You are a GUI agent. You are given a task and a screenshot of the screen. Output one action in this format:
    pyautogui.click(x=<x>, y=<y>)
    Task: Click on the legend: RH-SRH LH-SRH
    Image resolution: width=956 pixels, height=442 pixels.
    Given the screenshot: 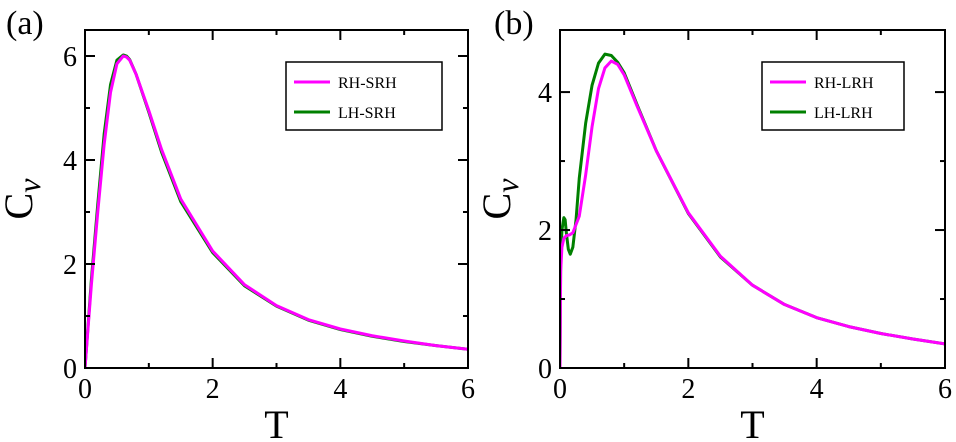 What is the action you would take?
    pyautogui.click(x=364, y=96)
    